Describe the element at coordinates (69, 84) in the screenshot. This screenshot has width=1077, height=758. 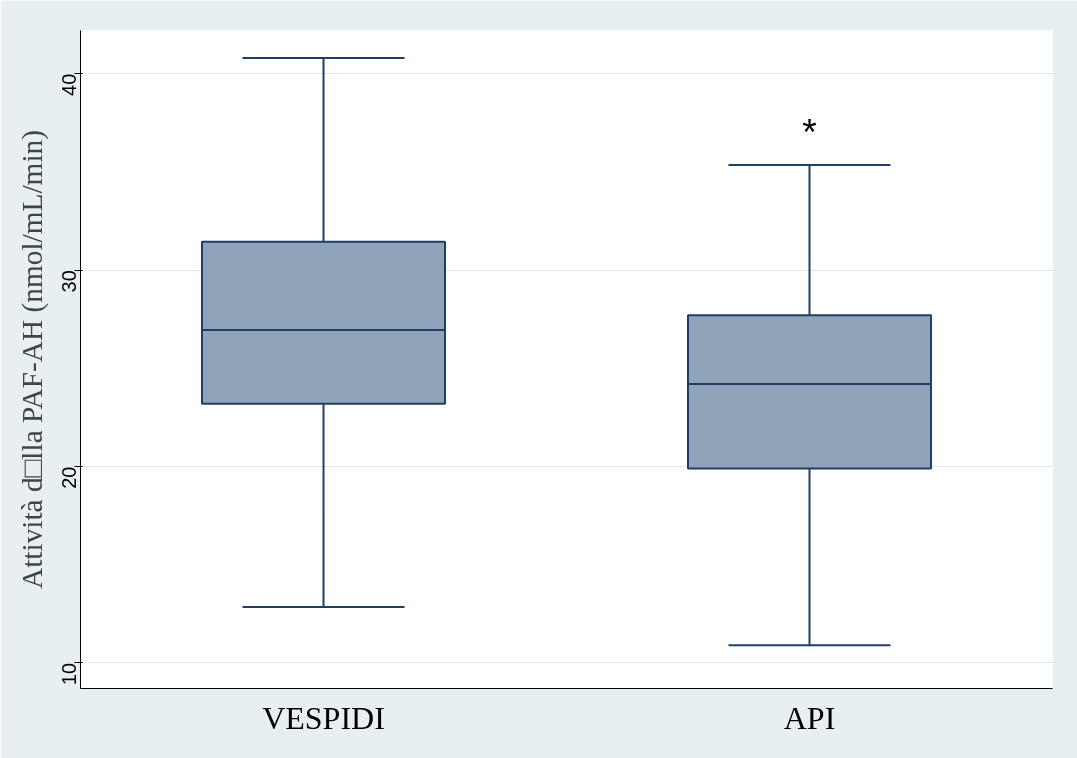
I see `y-tick-label: 40` at that location.